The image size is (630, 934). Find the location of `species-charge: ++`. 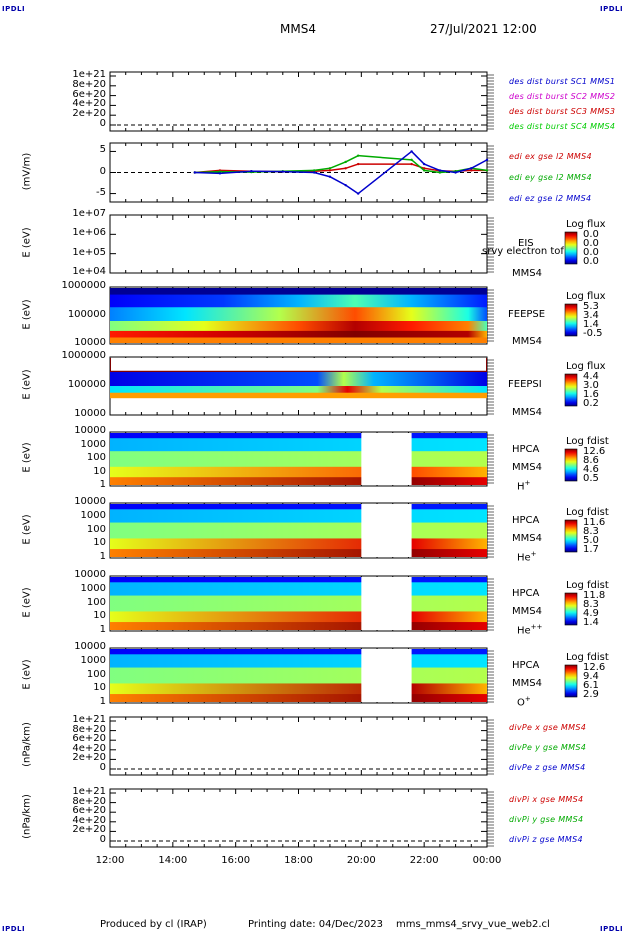

species-charge: ++ is located at coordinates (536, 627).